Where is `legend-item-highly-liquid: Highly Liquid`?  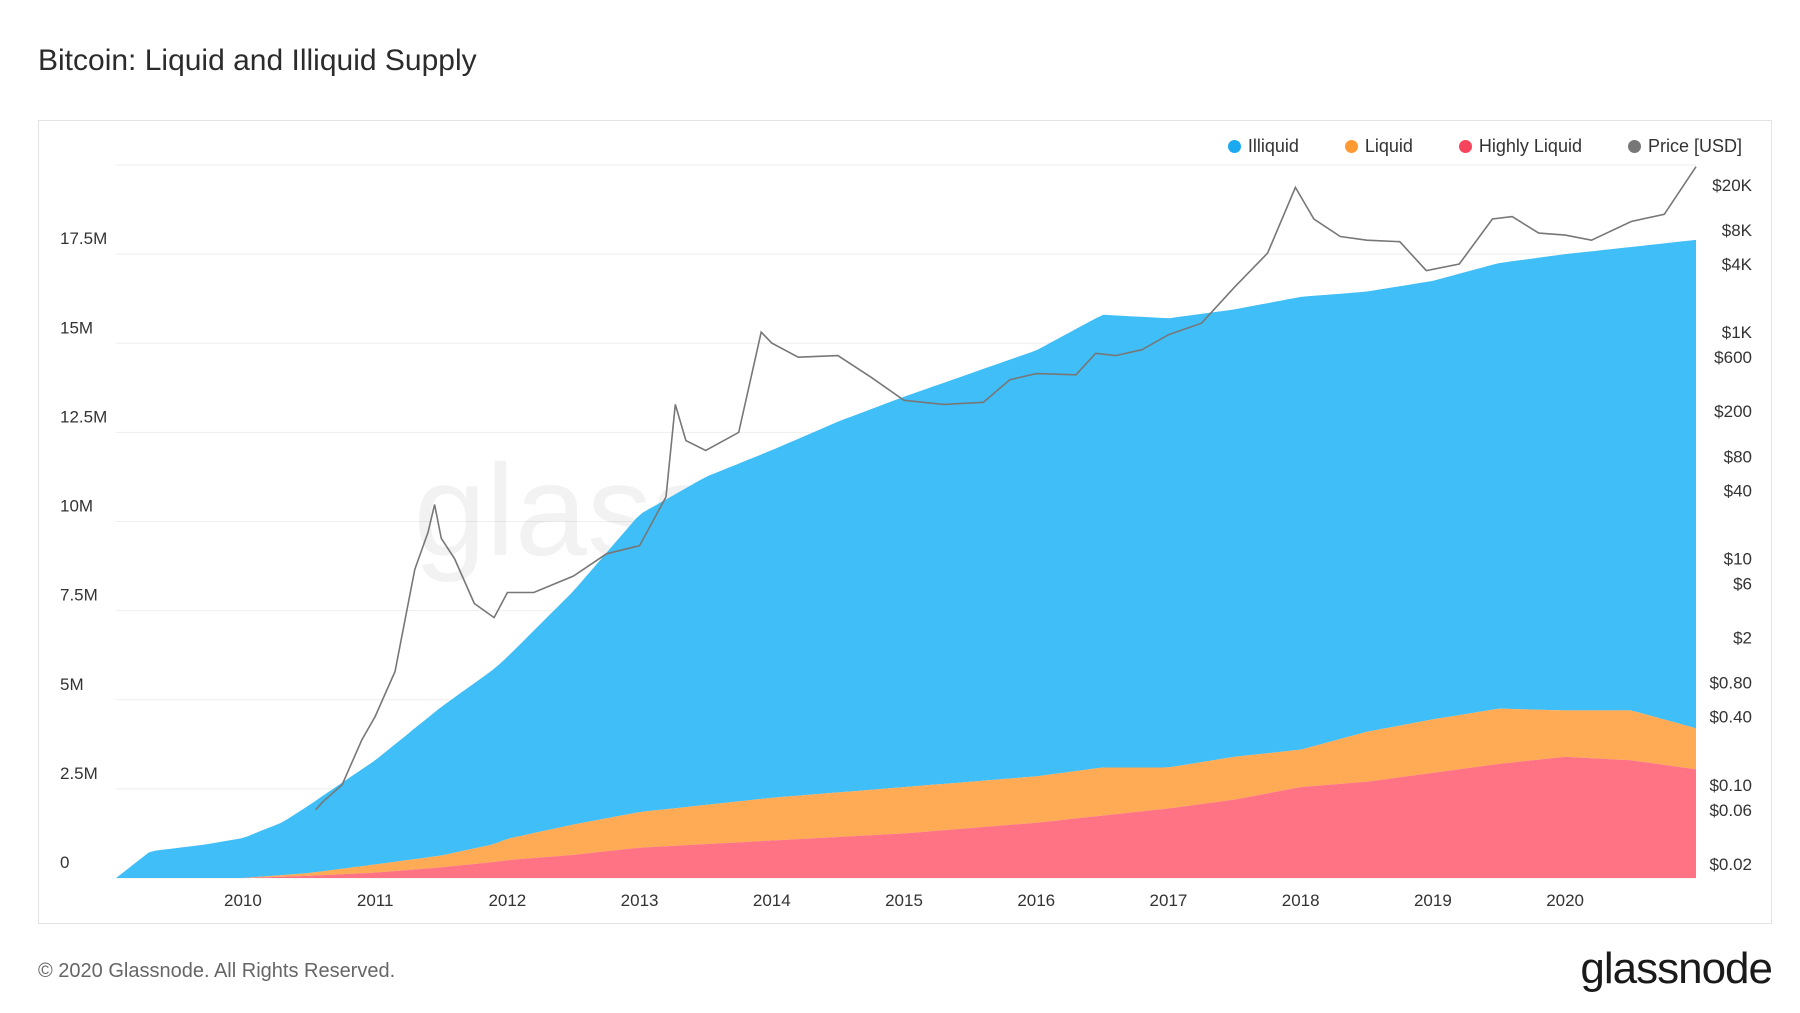 legend-item-highly-liquid: Highly Liquid is located at coordinates (1520, 146).